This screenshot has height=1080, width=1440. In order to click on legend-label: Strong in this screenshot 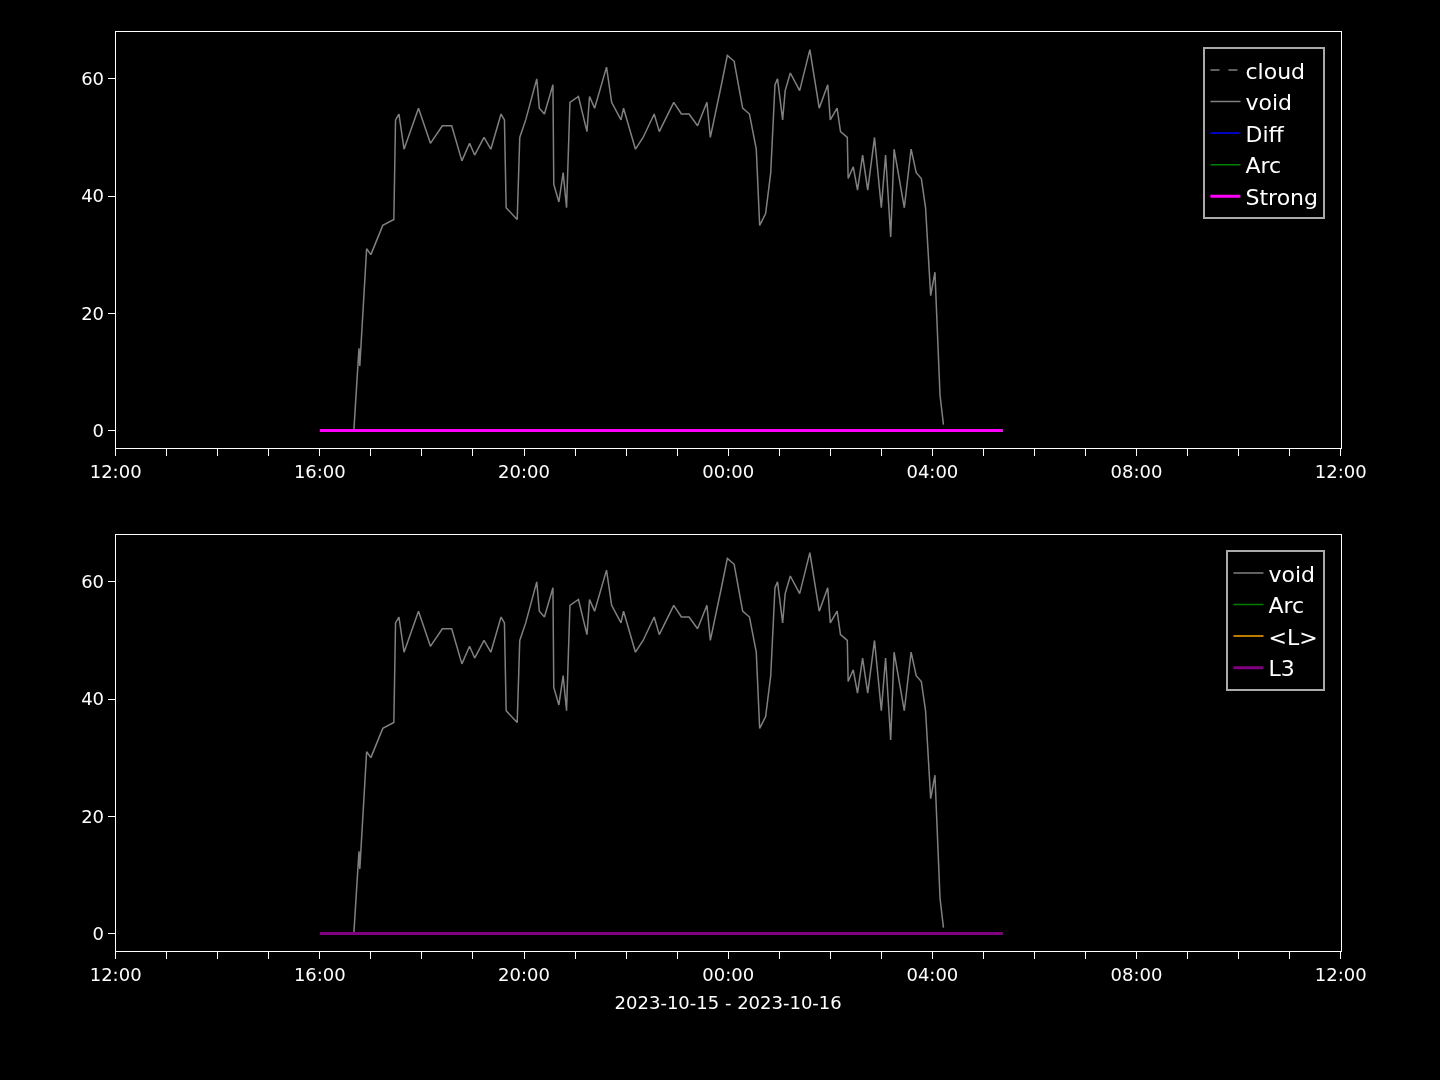, I will do `click(1282, 197)`.